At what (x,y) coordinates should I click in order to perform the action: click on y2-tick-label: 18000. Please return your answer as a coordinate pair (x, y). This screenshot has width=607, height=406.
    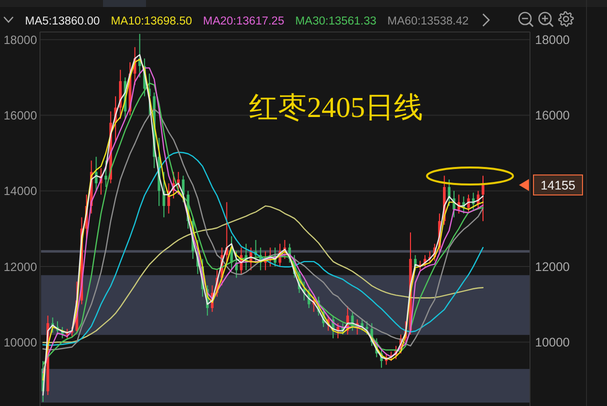
    Looking at the image, I should click on (552, 39).